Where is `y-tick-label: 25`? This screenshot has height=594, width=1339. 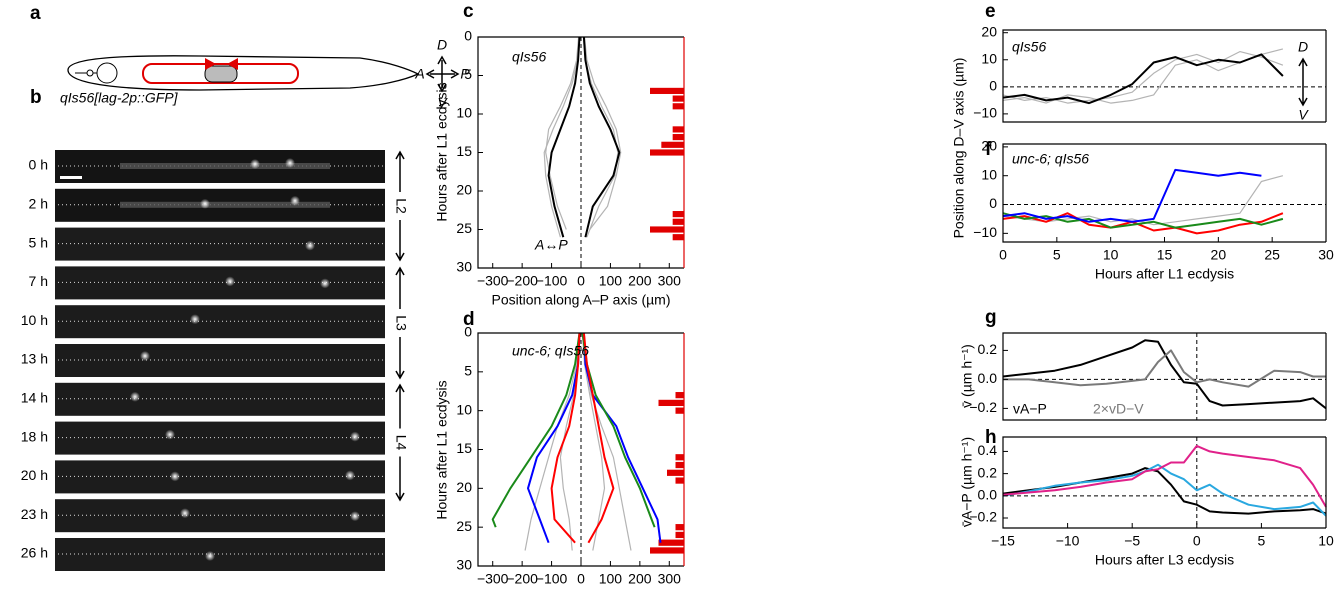 y-tick-label: 25 is located at coordinates (464, 228).